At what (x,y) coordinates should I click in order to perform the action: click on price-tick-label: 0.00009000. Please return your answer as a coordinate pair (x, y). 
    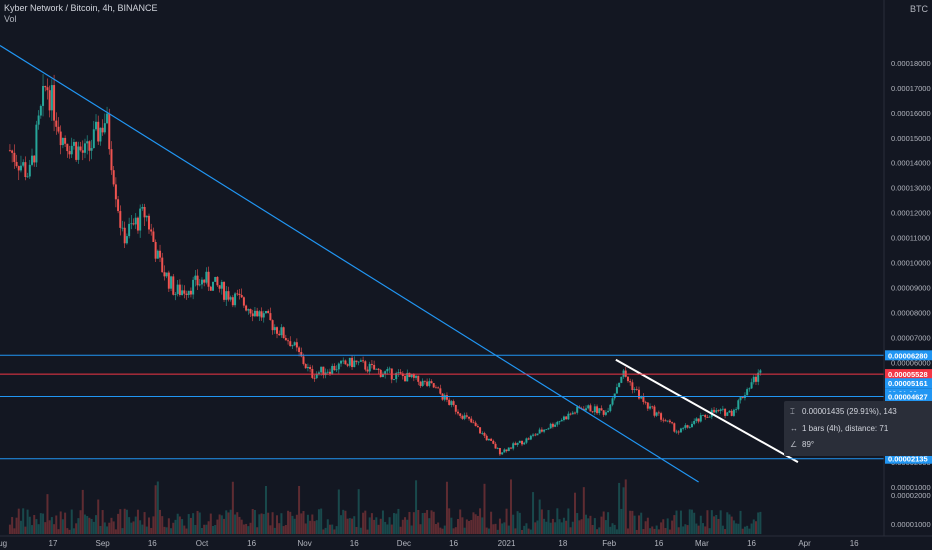
    Looking at the image, I should click on (911, 287).